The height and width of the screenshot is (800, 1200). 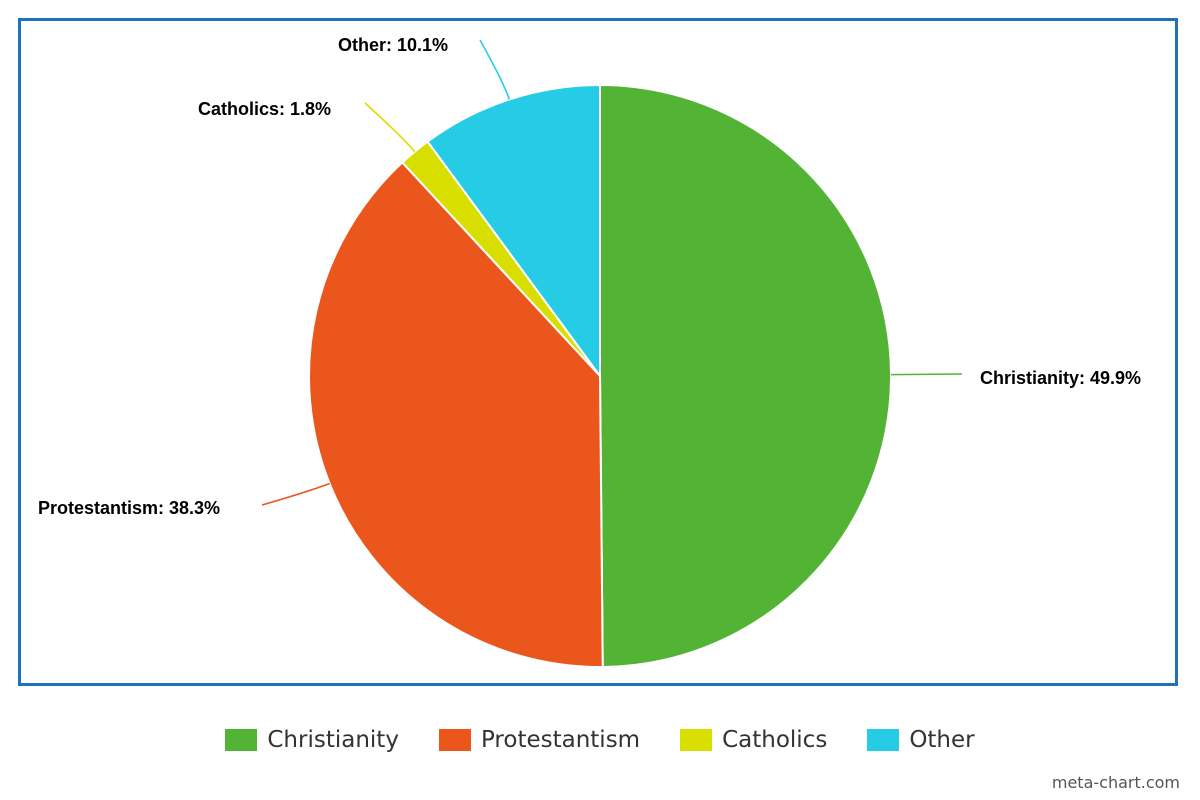 I want to click on slice-label-other: Other: 10.1%, so click(x=393, y=45).